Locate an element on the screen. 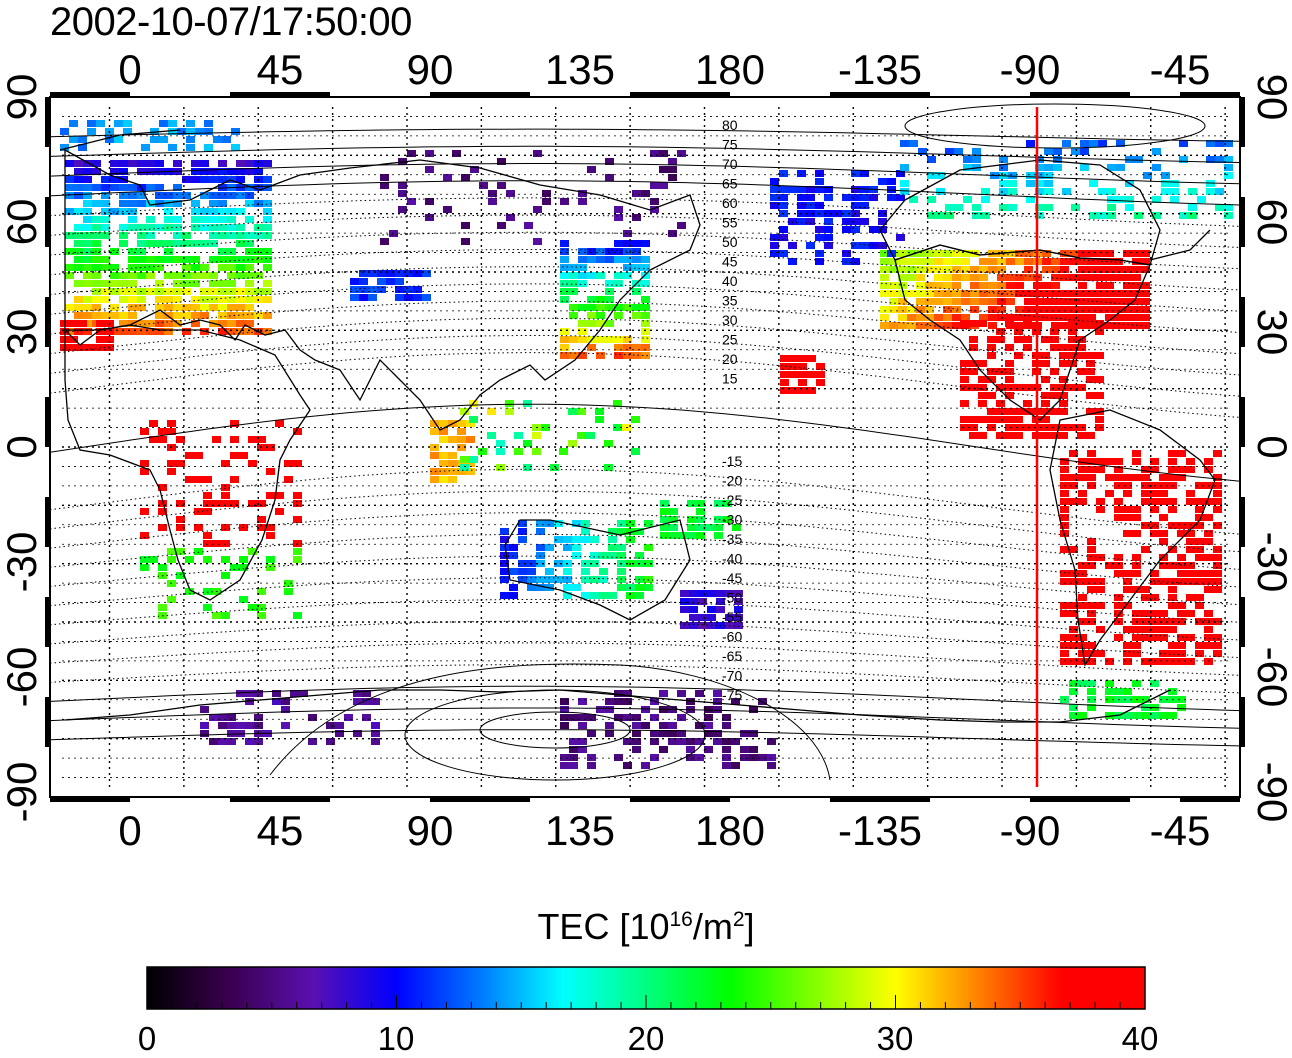  contour-label: -35 is located at coordinates (732, 539).